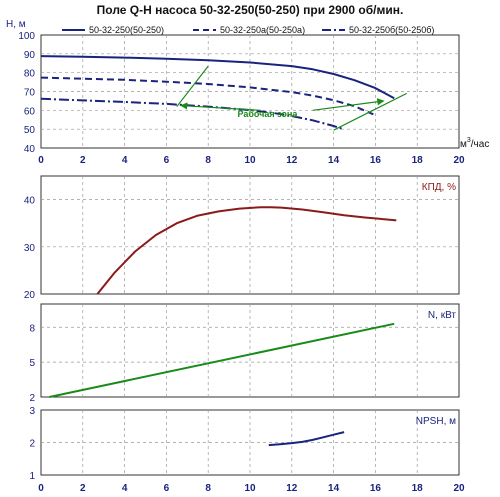 The image size is (500, 497). What do you see at coordinates (30, 130) in the screenshot?
I see `y-tick-label: 50` at bounding box center [30, 130].